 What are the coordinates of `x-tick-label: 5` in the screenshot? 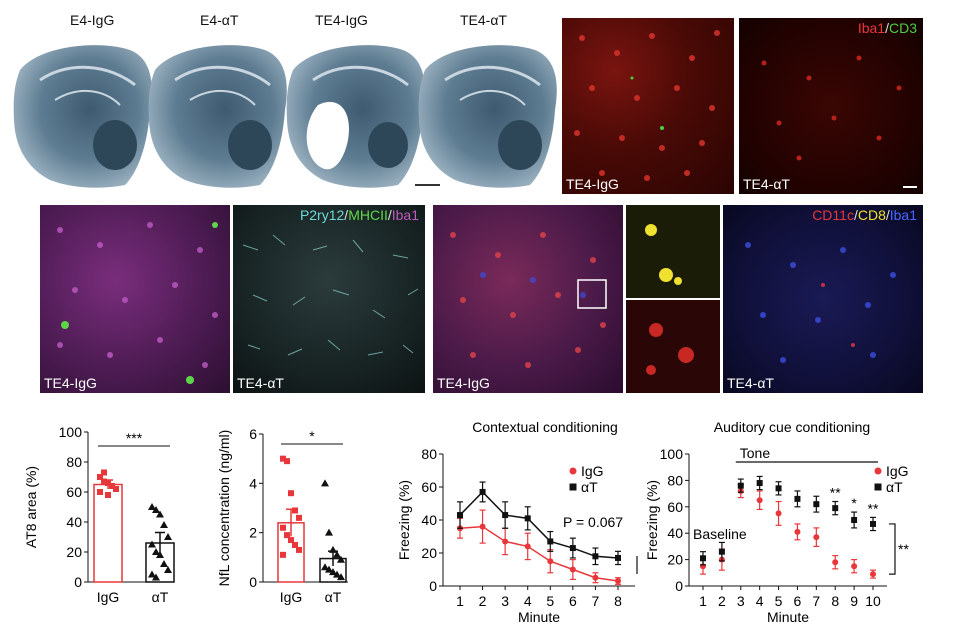 It's located at (550, 601).